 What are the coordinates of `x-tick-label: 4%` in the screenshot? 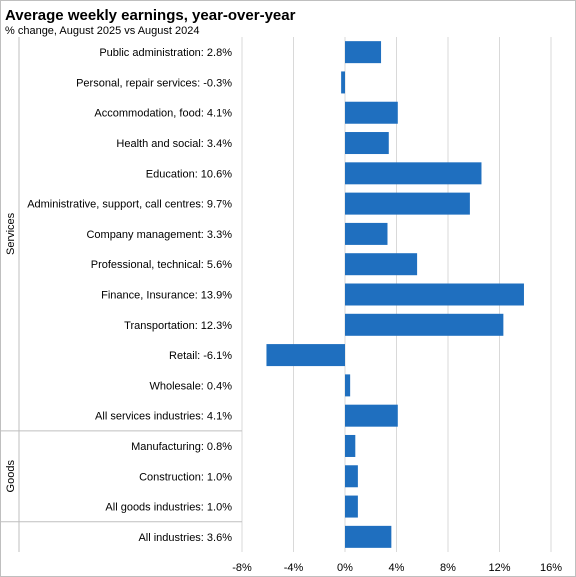 It's located at (397, 568).